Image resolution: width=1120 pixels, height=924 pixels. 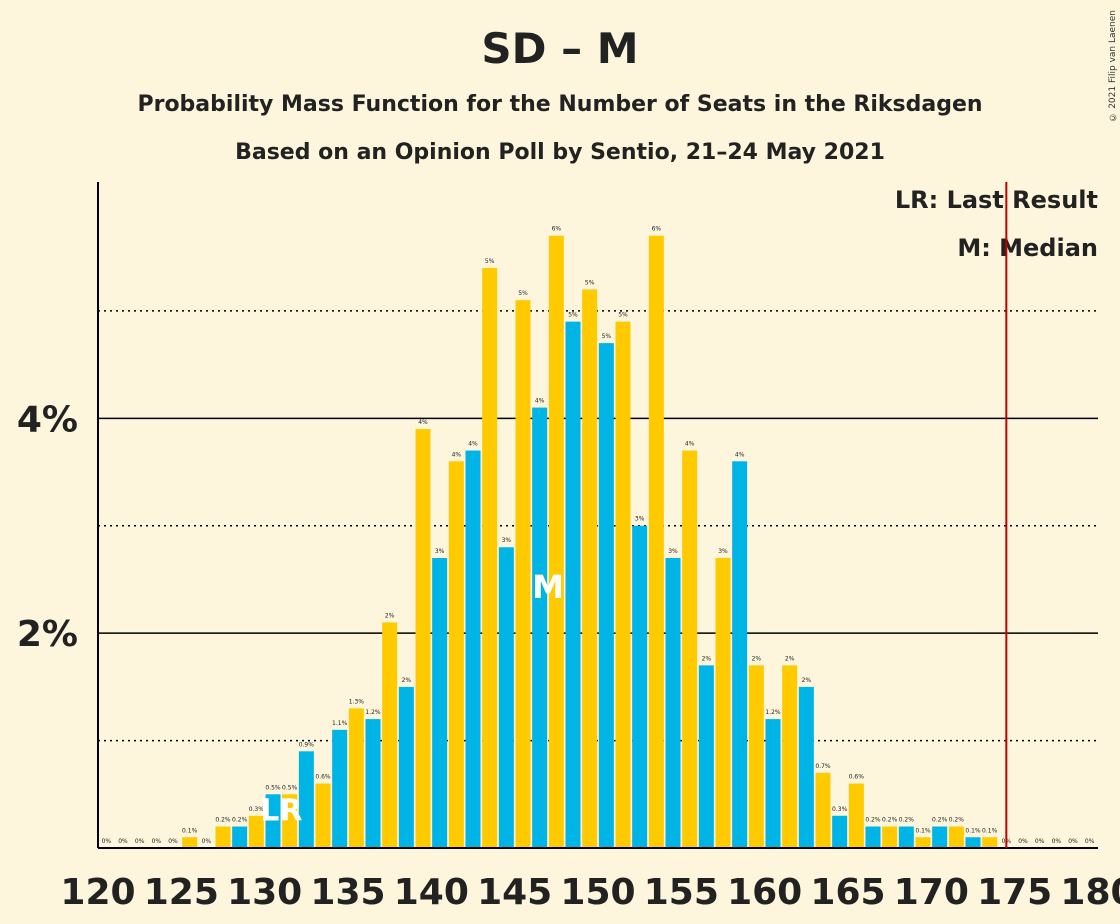 I want to click on x-tick-label: 120, so click(x=97, y=892).